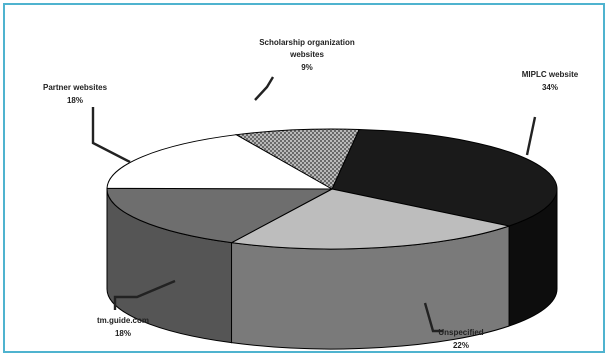 The image size is (612, 356). Describe the element at coordinates (220, 162) in the screenshot. I see `slice-partner` at that location.